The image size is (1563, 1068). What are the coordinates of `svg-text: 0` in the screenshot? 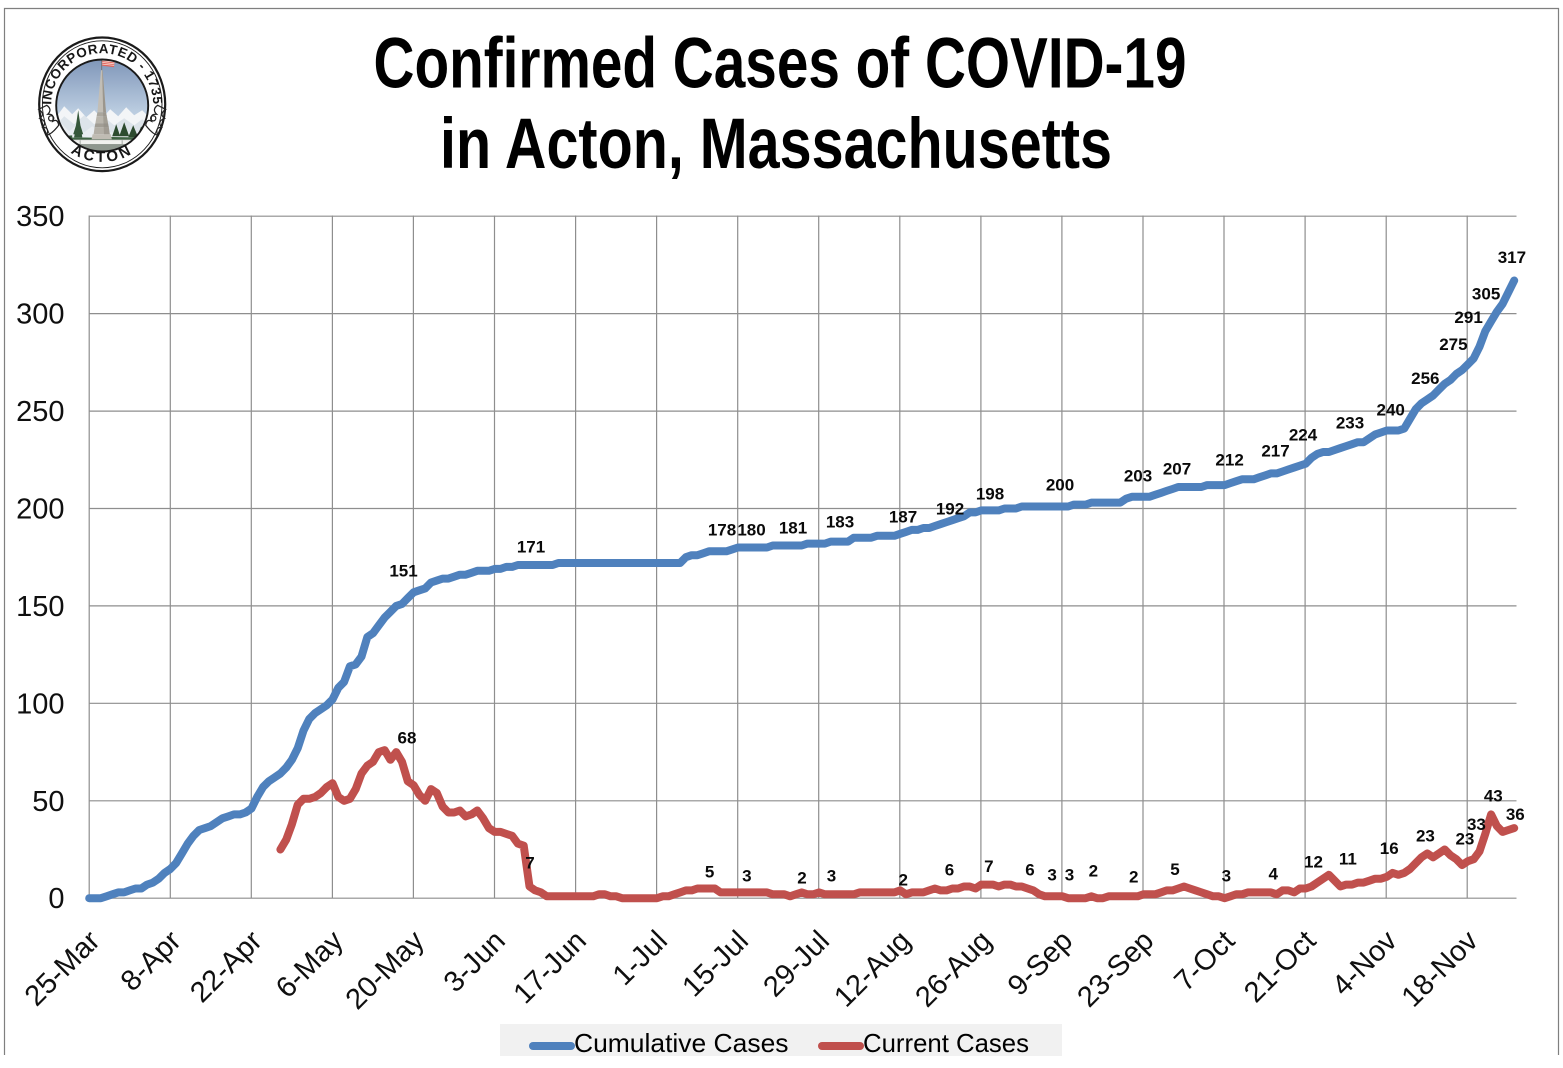 It's located at (56, 899).